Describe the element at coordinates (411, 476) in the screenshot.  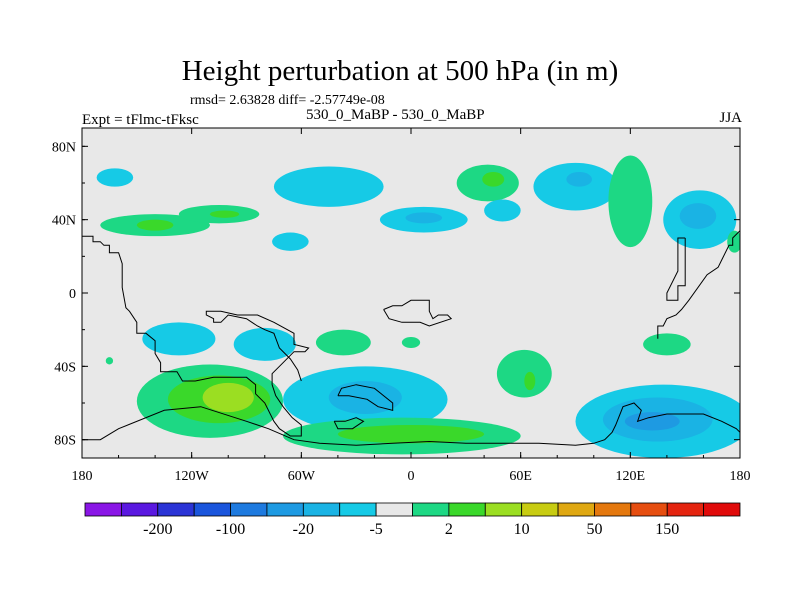
I see `x-tick-label: 0` at that location.